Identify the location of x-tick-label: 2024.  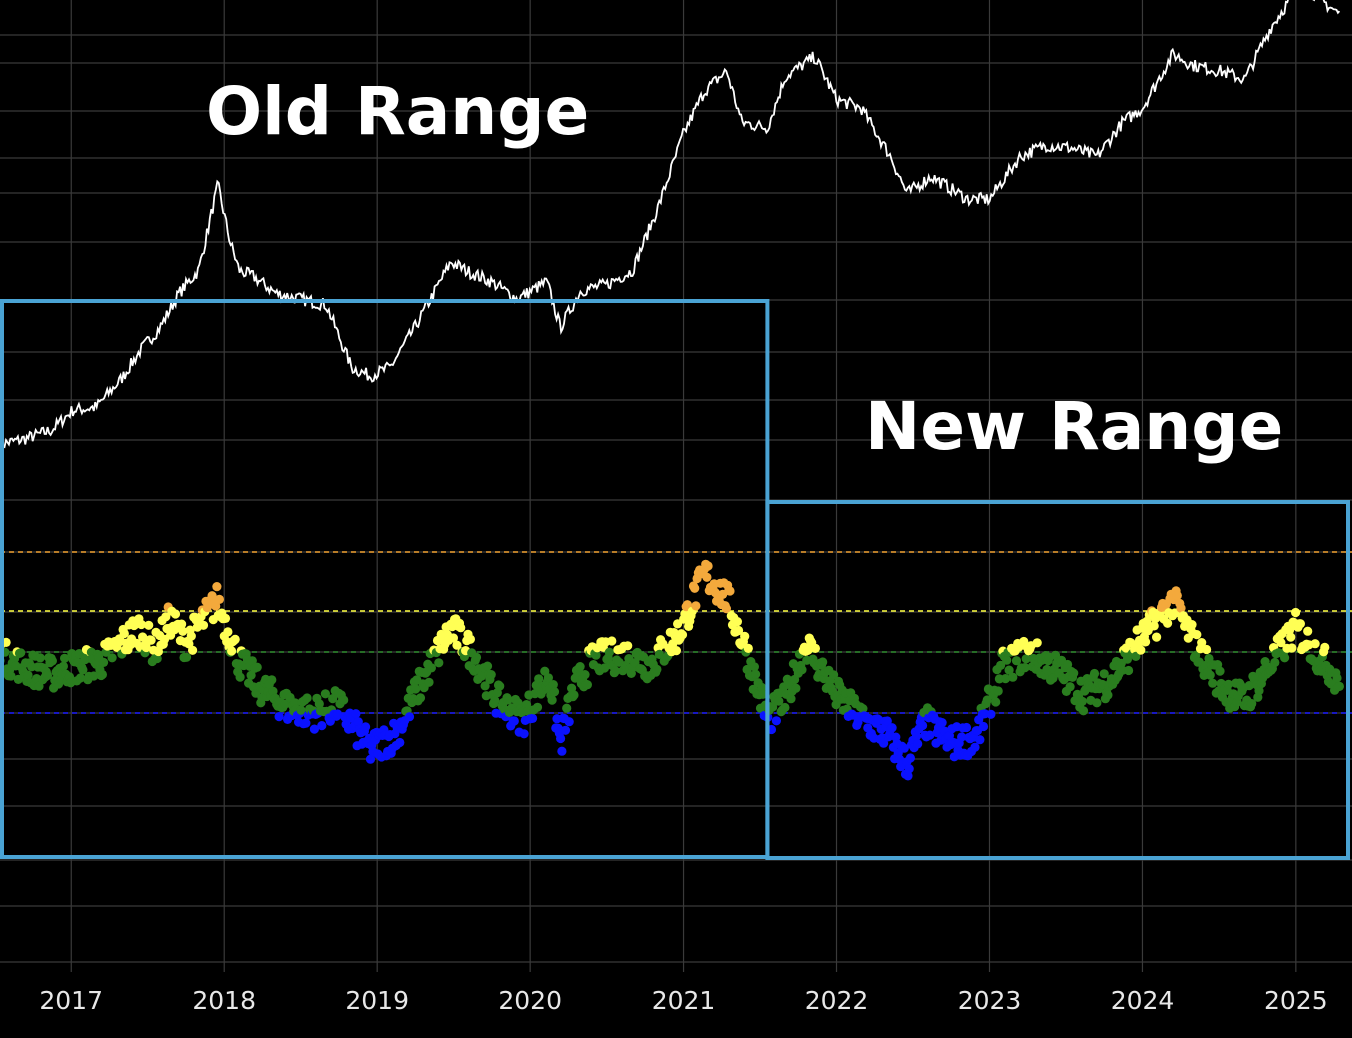
(1143, 1000).